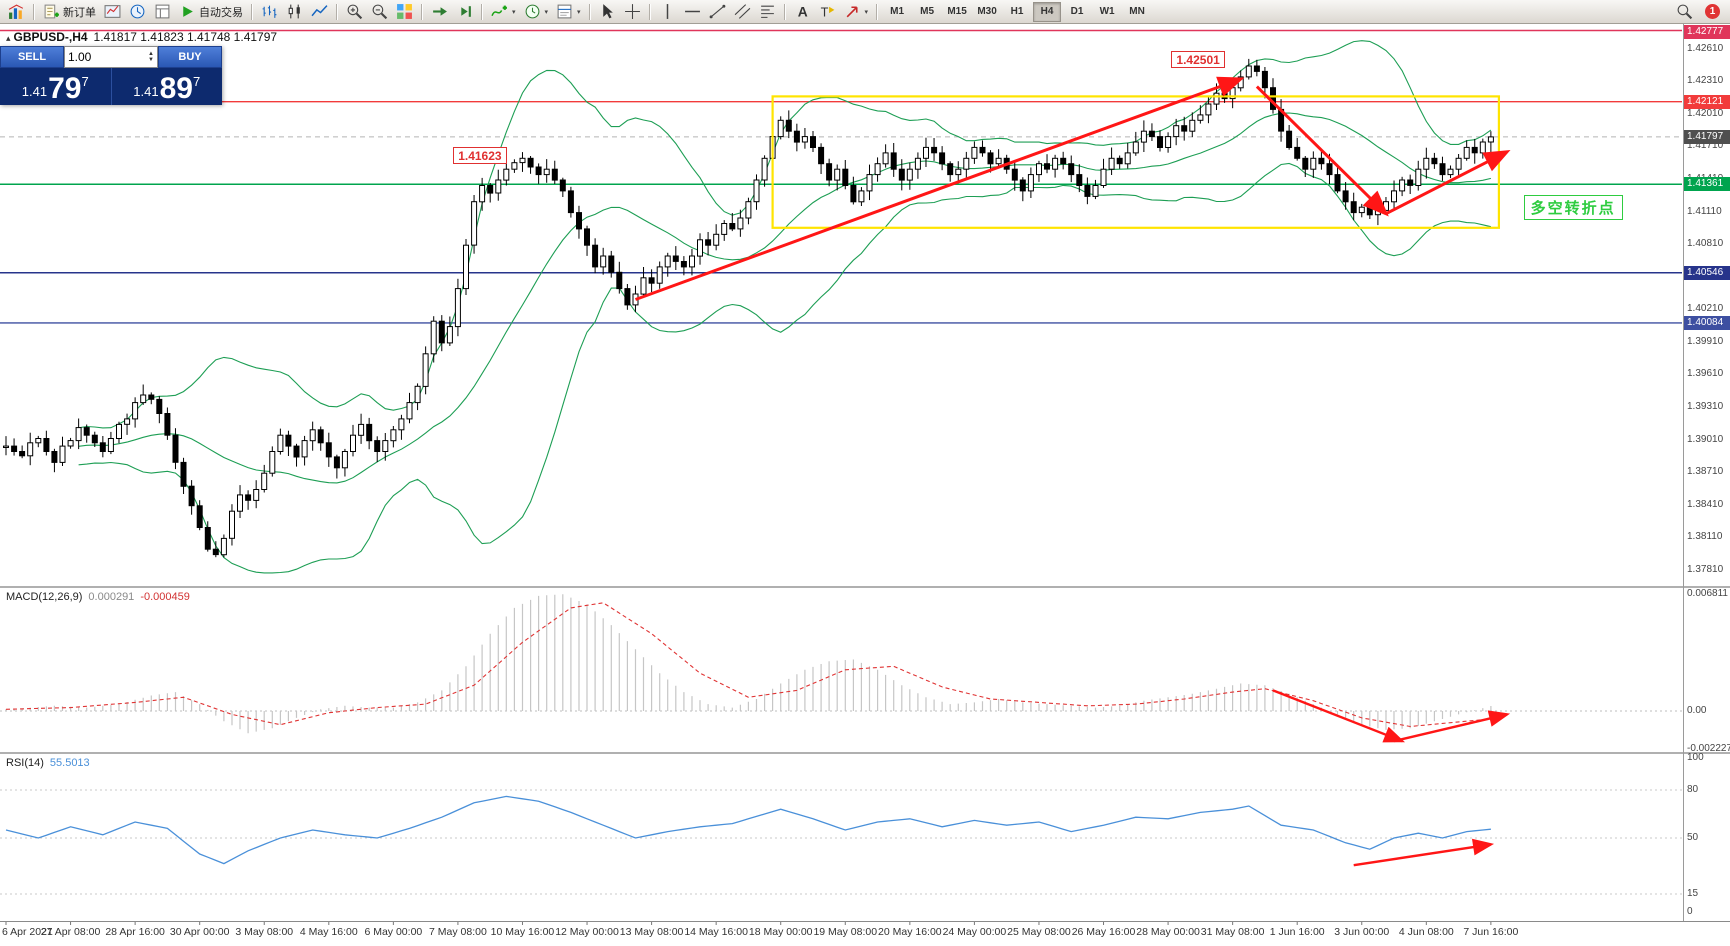 The width and height of the screenshot is (1730, 946). I want to click on label-icon: T, so click(827, 11).